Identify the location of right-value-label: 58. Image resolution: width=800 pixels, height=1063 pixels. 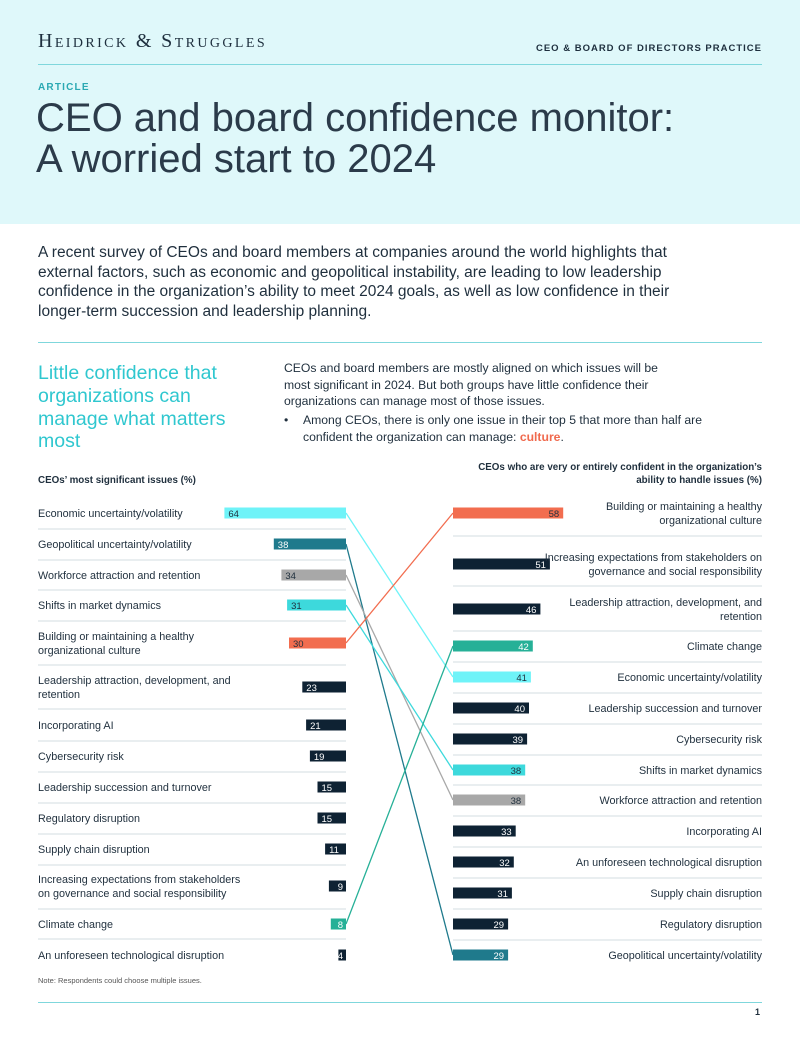
(554, 514).